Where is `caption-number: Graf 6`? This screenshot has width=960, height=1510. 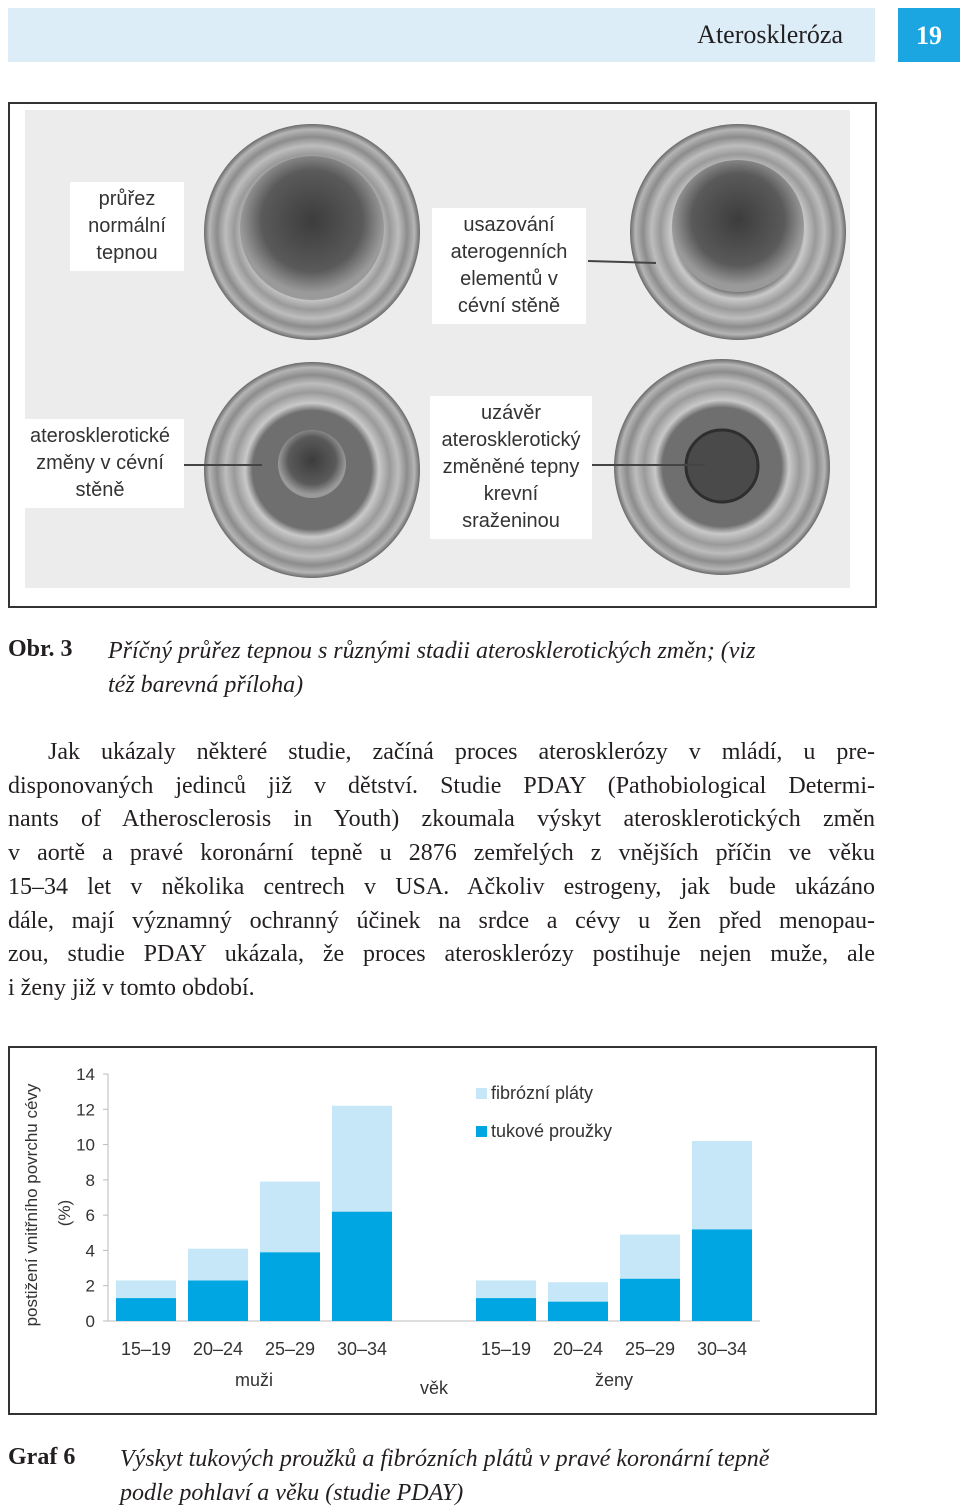 caption-number: Graf 6 is located at coordinates (42, 1457).